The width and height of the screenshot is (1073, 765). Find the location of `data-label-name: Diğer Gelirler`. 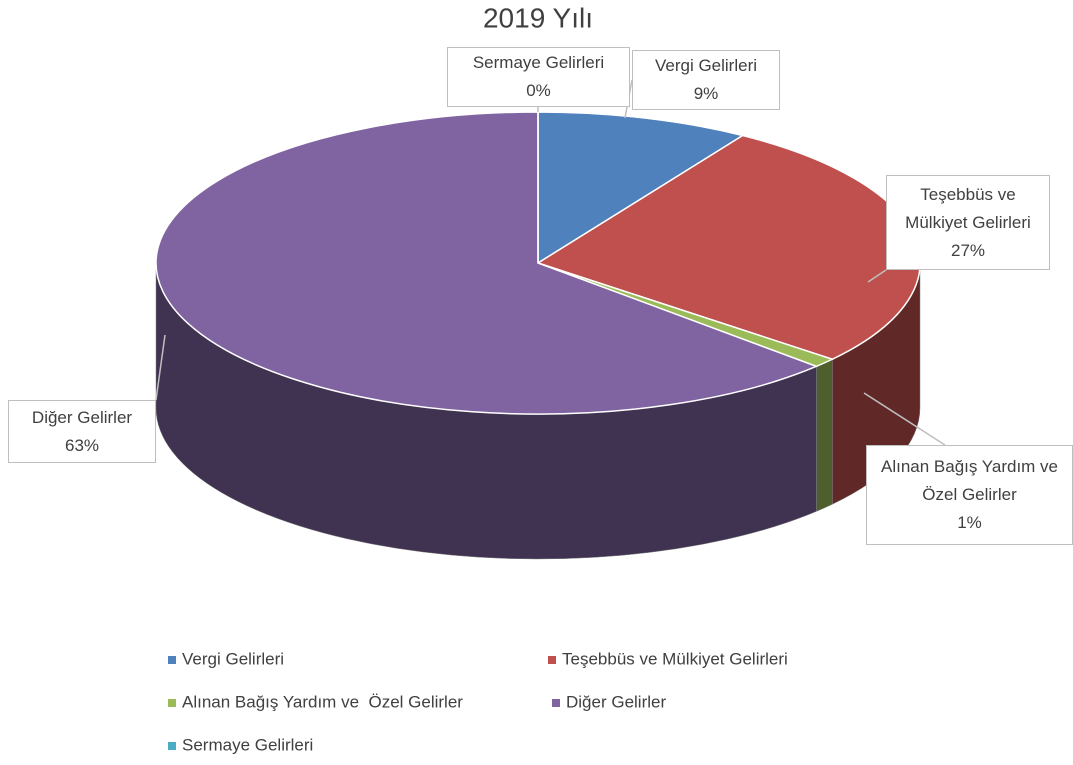

data-label-name: Diğer Gelirler is located at coordinates (82, 417).